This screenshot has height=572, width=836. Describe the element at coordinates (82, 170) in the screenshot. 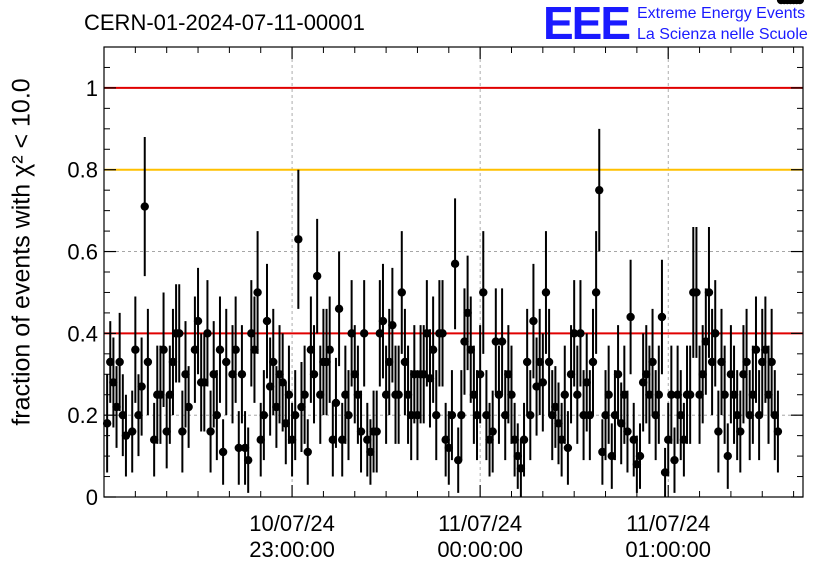

I see `y-tick-label: 0.8` at that location.